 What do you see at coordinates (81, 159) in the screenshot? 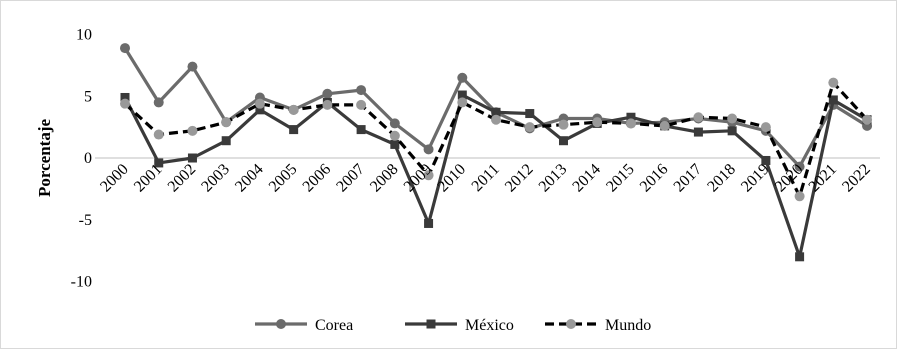
I see `y-axis-ticks: 10 5 0 -5 -10` at bounding box center [81, 159].